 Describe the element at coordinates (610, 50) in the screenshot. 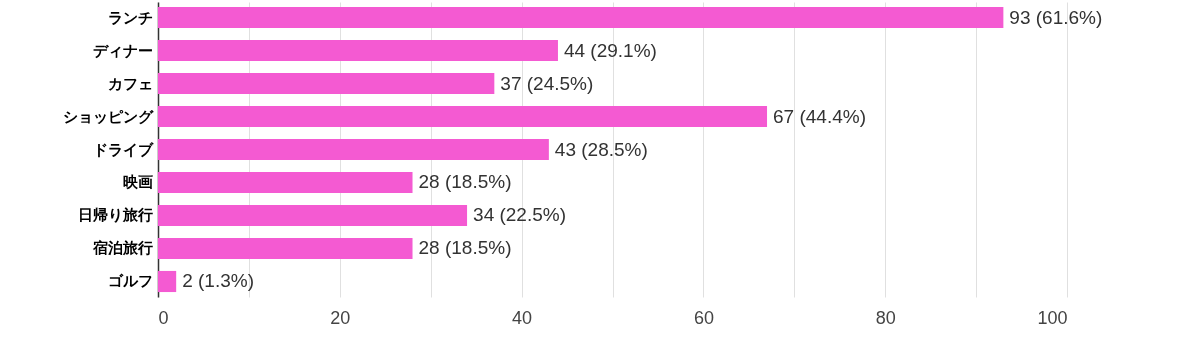

I see `data-label: 44 (29.1%)` at that location.